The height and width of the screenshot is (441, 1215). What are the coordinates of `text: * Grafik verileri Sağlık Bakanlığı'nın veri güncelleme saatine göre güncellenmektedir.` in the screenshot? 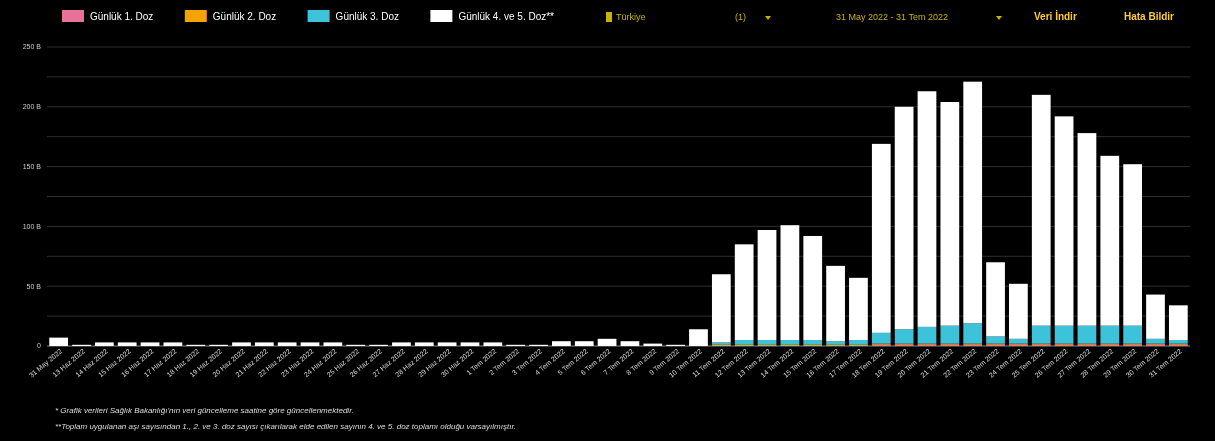 It's located at (204, 410).